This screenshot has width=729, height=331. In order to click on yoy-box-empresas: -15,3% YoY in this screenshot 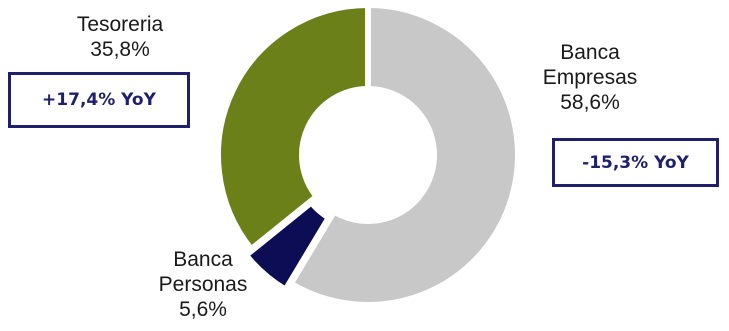, I will do `click(635, 162)`.